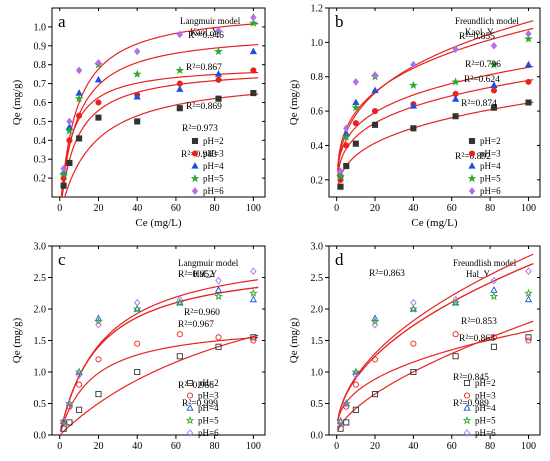 The image size is (550, 461). What do you see at coordinates (40, 141) in the screenshot?
I see `y-tick-label: 0.4` at bounding box center [40, 141].